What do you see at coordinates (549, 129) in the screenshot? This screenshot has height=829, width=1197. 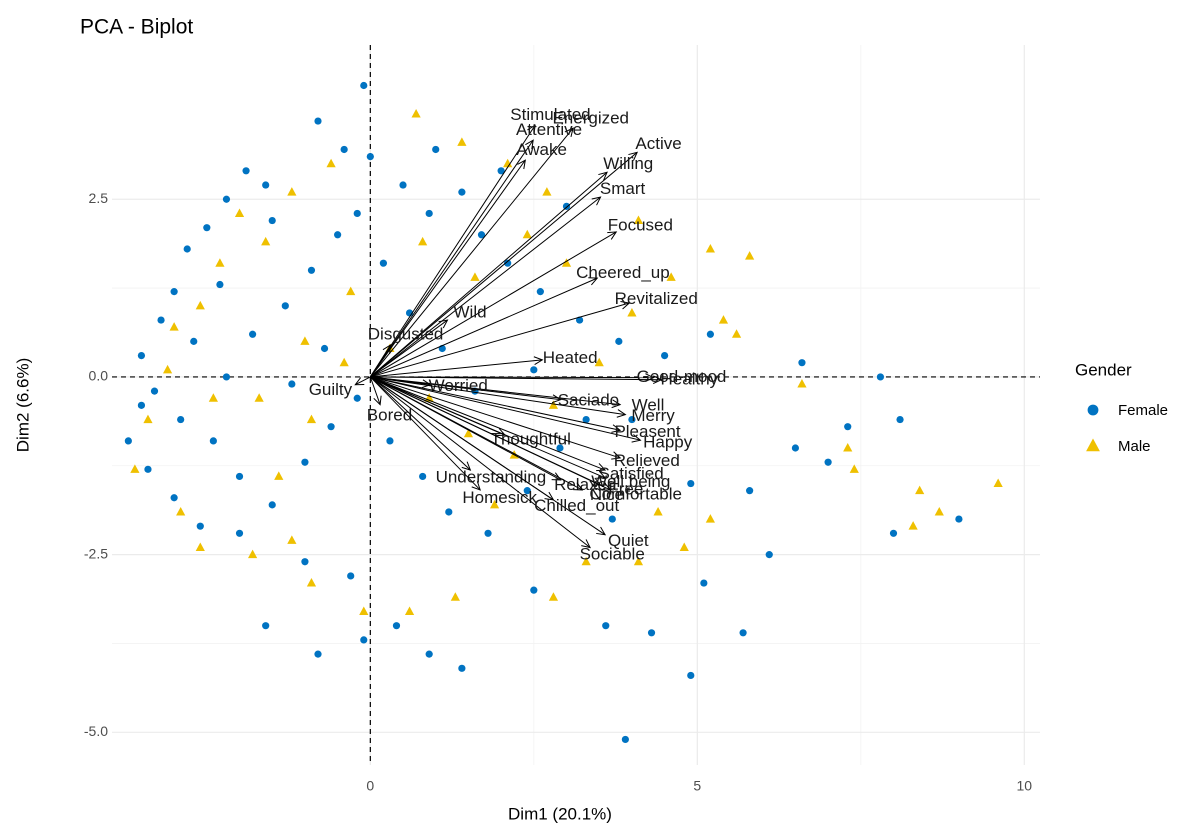 I see `variable-label: Attentive` at bounding box center [549, 129].